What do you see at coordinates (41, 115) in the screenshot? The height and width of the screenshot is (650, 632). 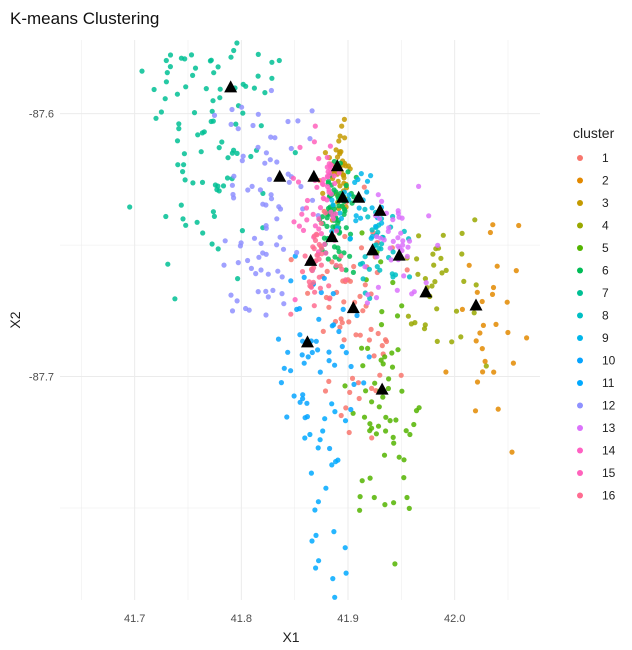 I see `y-tick-label: -87.6` at bounding box center [41, 115].